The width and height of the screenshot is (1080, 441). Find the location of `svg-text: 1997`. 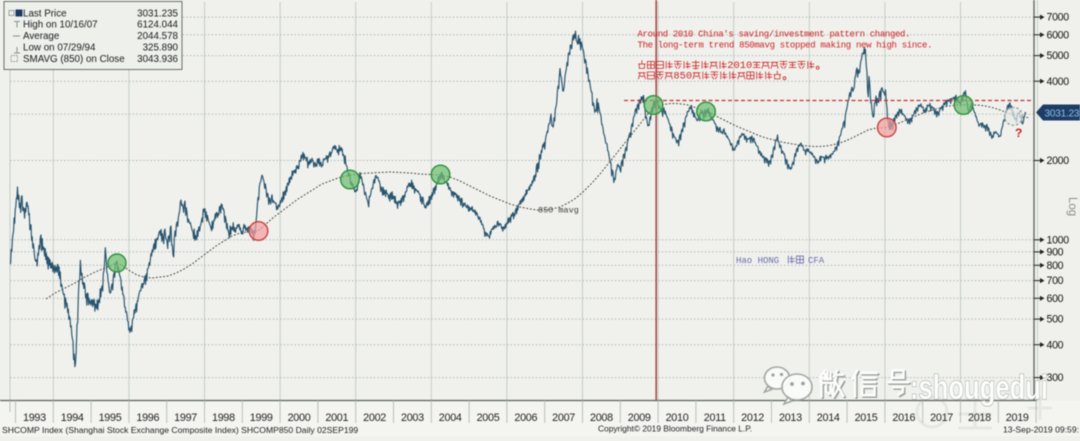

svg-text: 1997 is located at coordinates (185, 418).